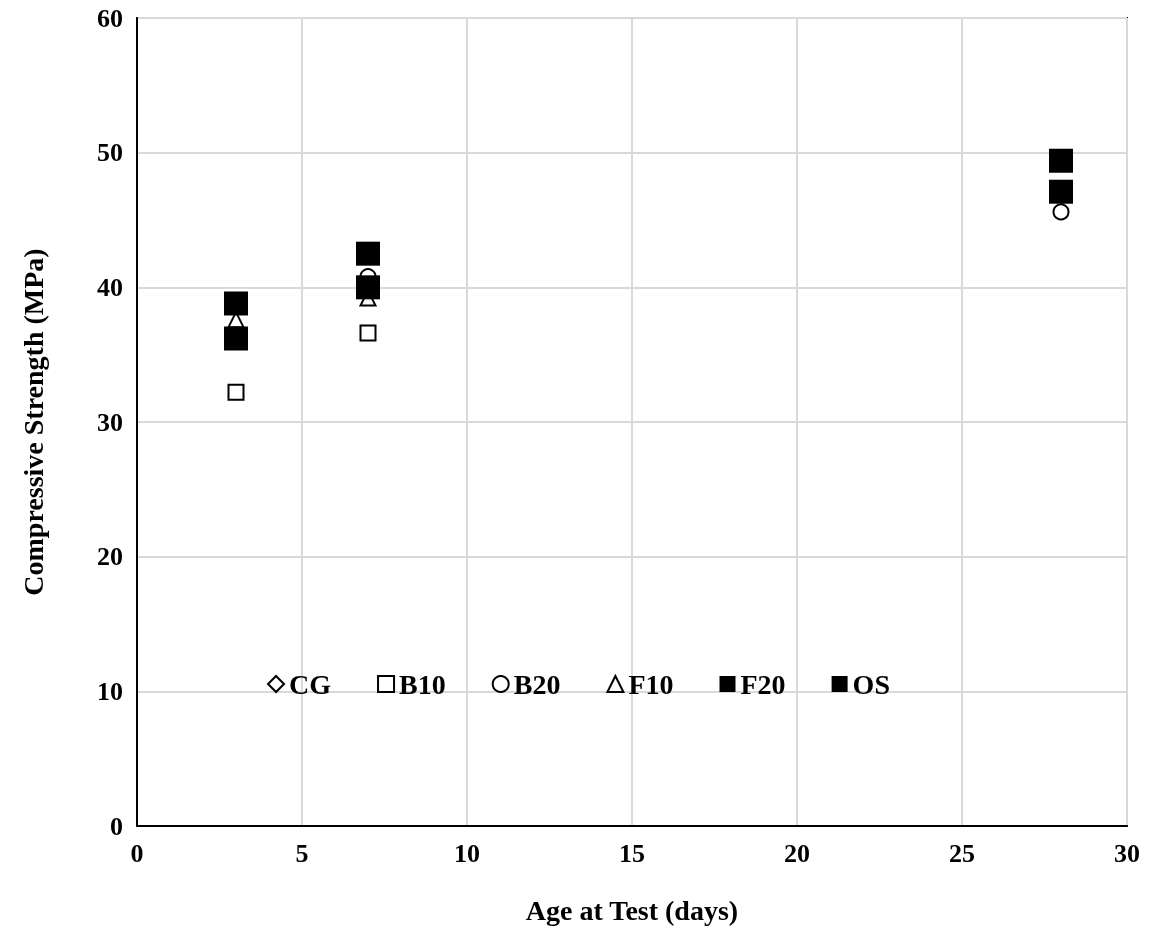 The height and width of the screenshot is (952, 1157). Describe the element at coordinates (116, 826) in the screenshot. I see `y-tick-label: 0` at that location.